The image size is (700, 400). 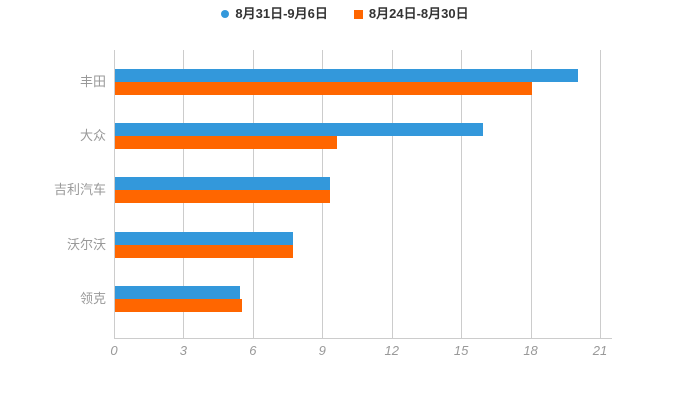 I want to click on x-tick-label-15: 15, so click(x=461, y=350).